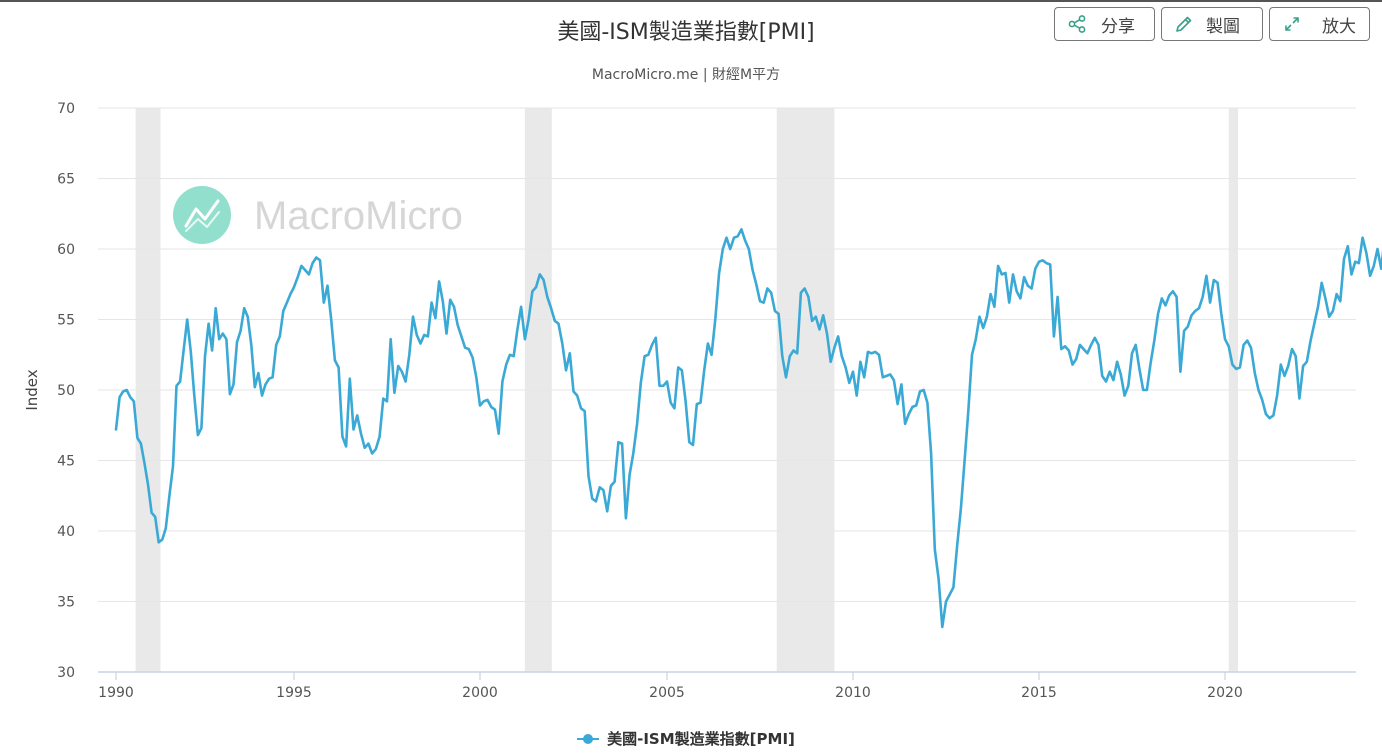 Image resolution: width=1382 pixels, height=755 pixels. What do you see at coordinates (667, 693) in the screenshot?
I see `x-tick-label: 2005` at bounding box center [667, 693].